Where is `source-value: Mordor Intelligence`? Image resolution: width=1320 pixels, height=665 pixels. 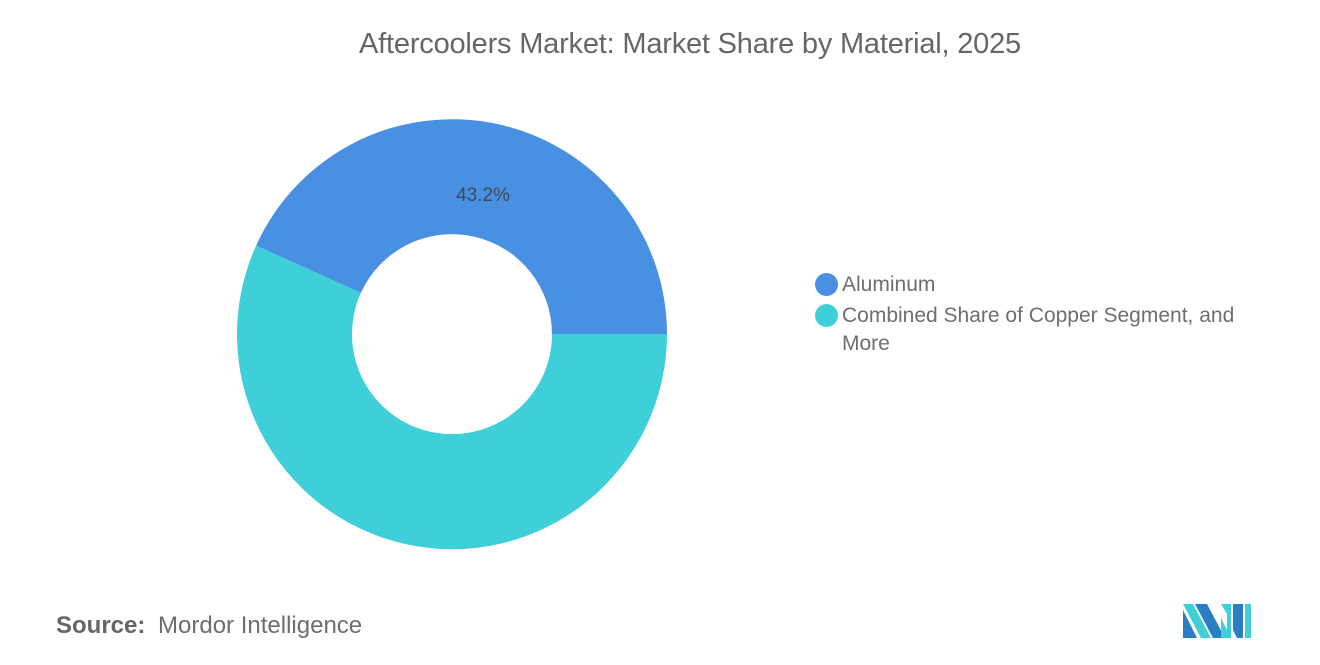 source-value: Mordor Intelligence is located at coordinates (260, 625).